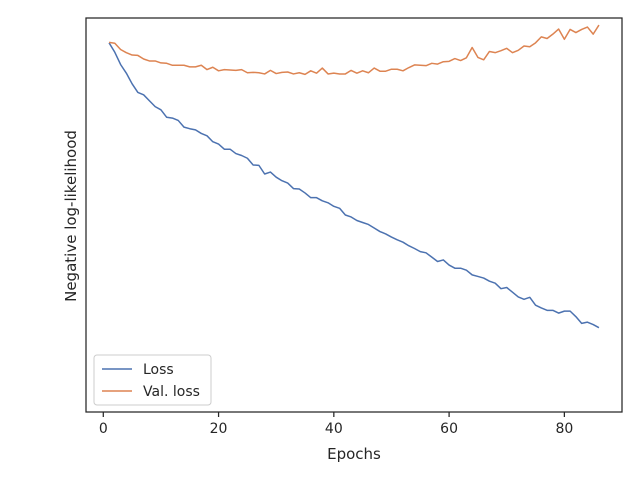 The height and width of the screenshot is (480, 640). What do you see at coordinates (449, 429) in the screenshot?
I see `x-tick-label: 60` at bounding box center [449, 429].